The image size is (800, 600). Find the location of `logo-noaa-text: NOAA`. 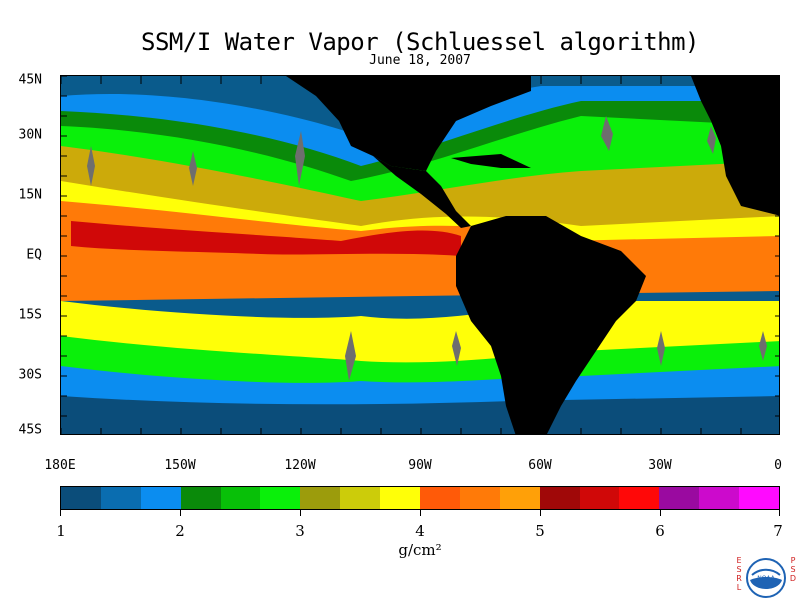

logo-noaa-text: NOAA is located at coordinates (766, 578).